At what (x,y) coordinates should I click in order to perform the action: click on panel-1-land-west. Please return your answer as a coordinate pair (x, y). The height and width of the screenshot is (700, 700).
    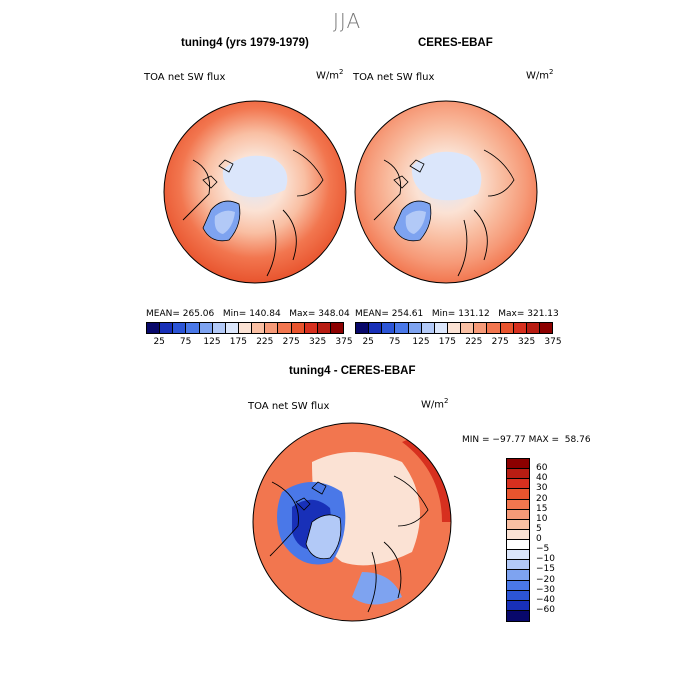
    Looking at the image, I should click on (196, 190).